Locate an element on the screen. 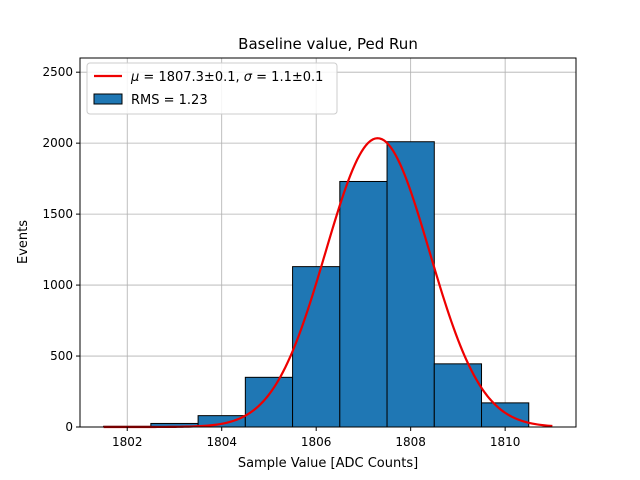 The height and width of the screenshot is (480, 640). legend-box is located at coordinates (212, 88).